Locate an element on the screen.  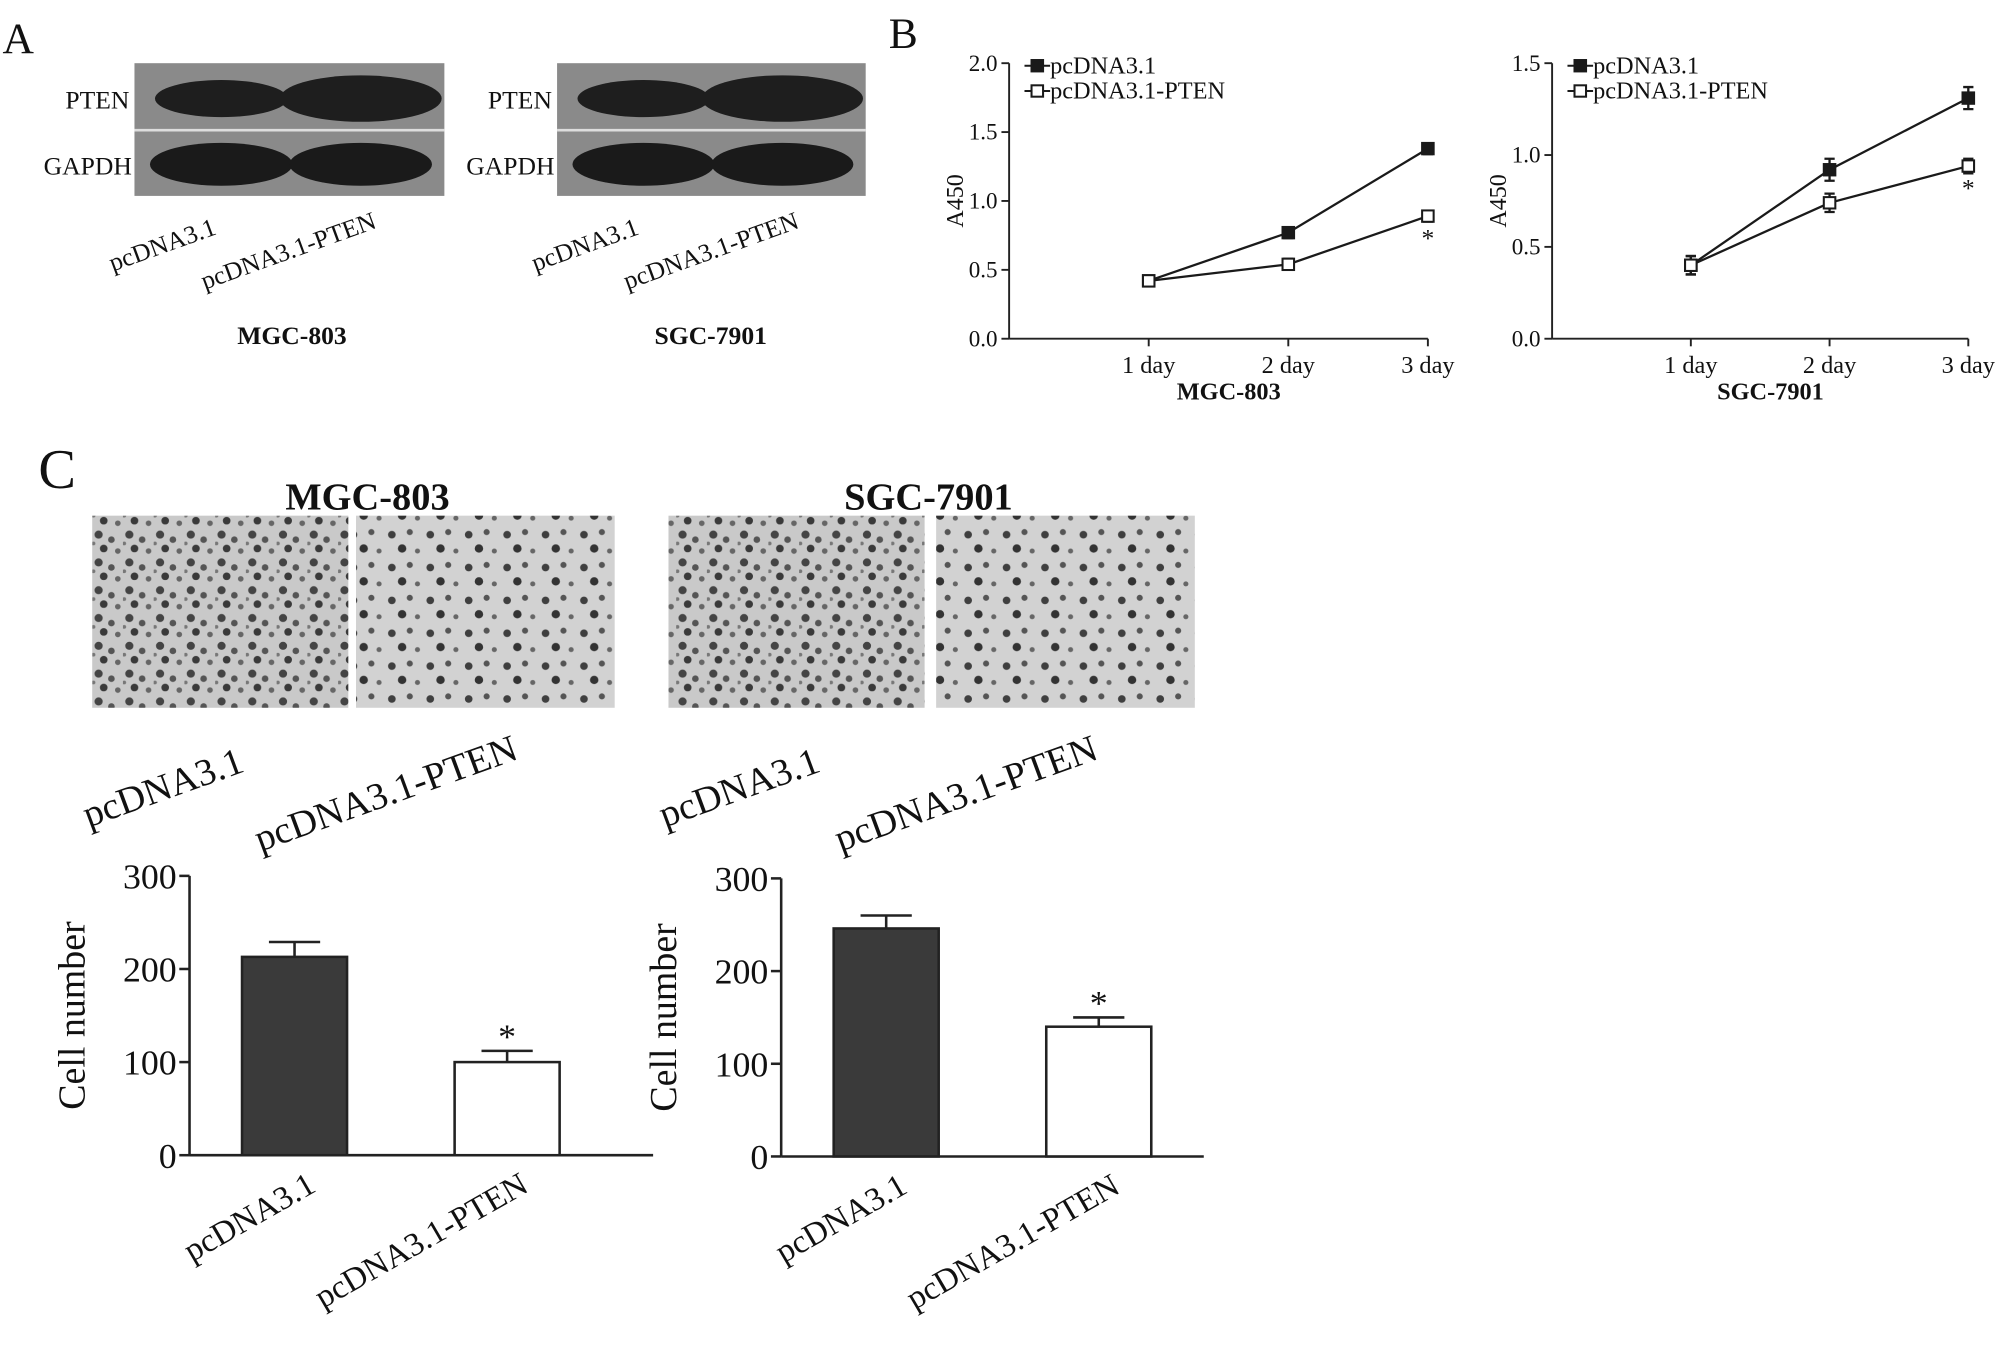
x-axis-label: SGC-7901 is located at coordinates (1770, 392).